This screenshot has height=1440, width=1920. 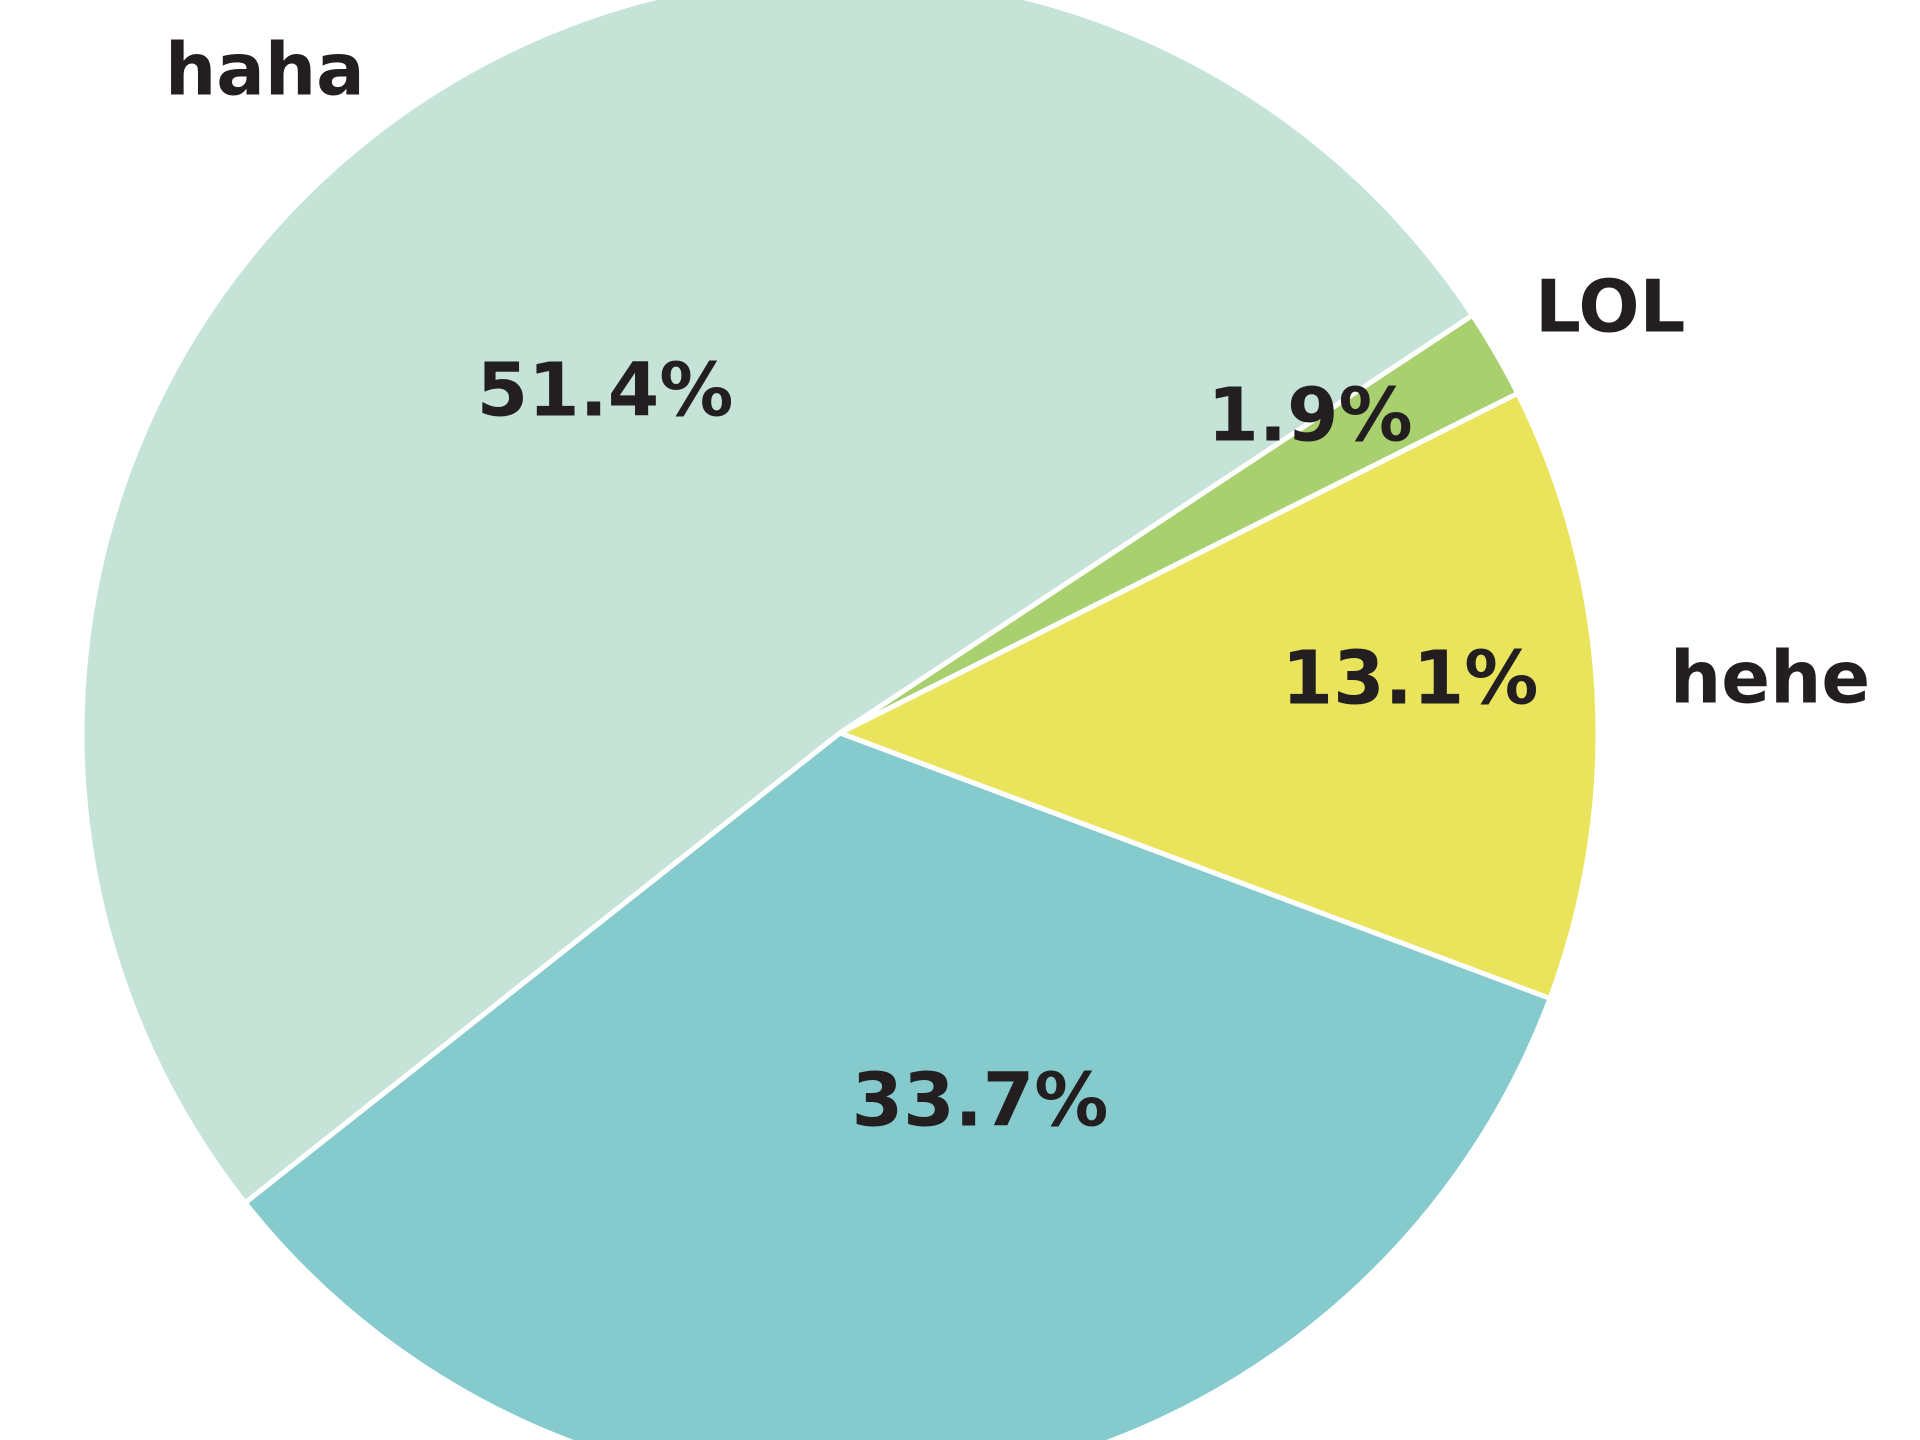 I want to click on pie-category-label-LOL: LOL, so click(x=1610, y=307).